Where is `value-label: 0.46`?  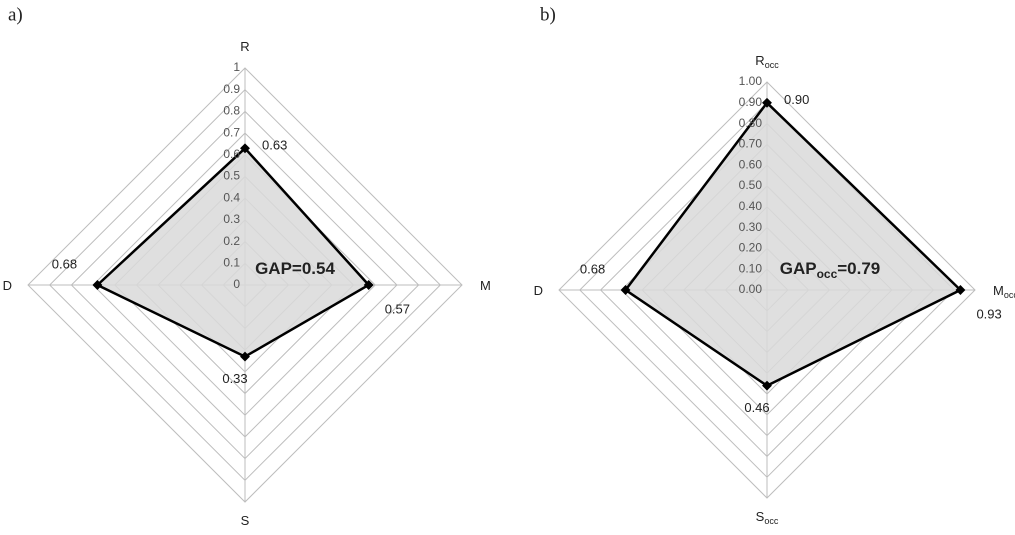 value-label: 0.46 is located at coordinates (756, 407).